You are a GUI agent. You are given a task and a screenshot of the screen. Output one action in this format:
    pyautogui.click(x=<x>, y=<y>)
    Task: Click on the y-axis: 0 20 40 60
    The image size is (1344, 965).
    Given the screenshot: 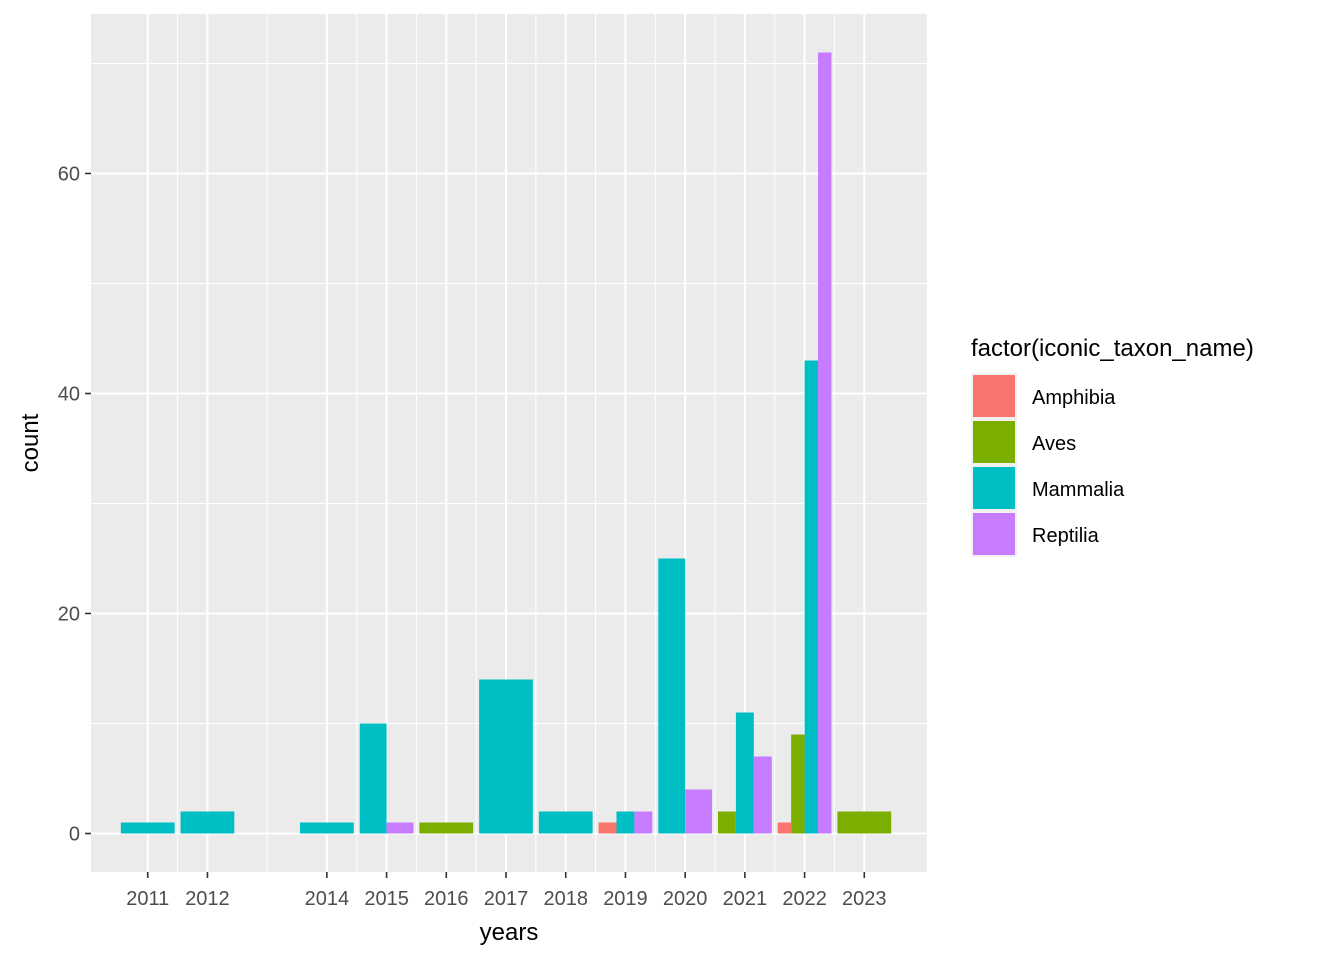 What is the action you would take?
    pyautogui.click(x=74, y=505)
    